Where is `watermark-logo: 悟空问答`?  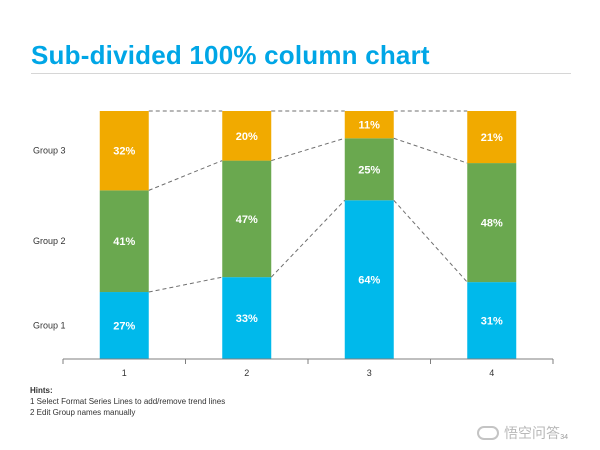
watermark-logo: 悟空问答 is located at coordinates (518, 433).